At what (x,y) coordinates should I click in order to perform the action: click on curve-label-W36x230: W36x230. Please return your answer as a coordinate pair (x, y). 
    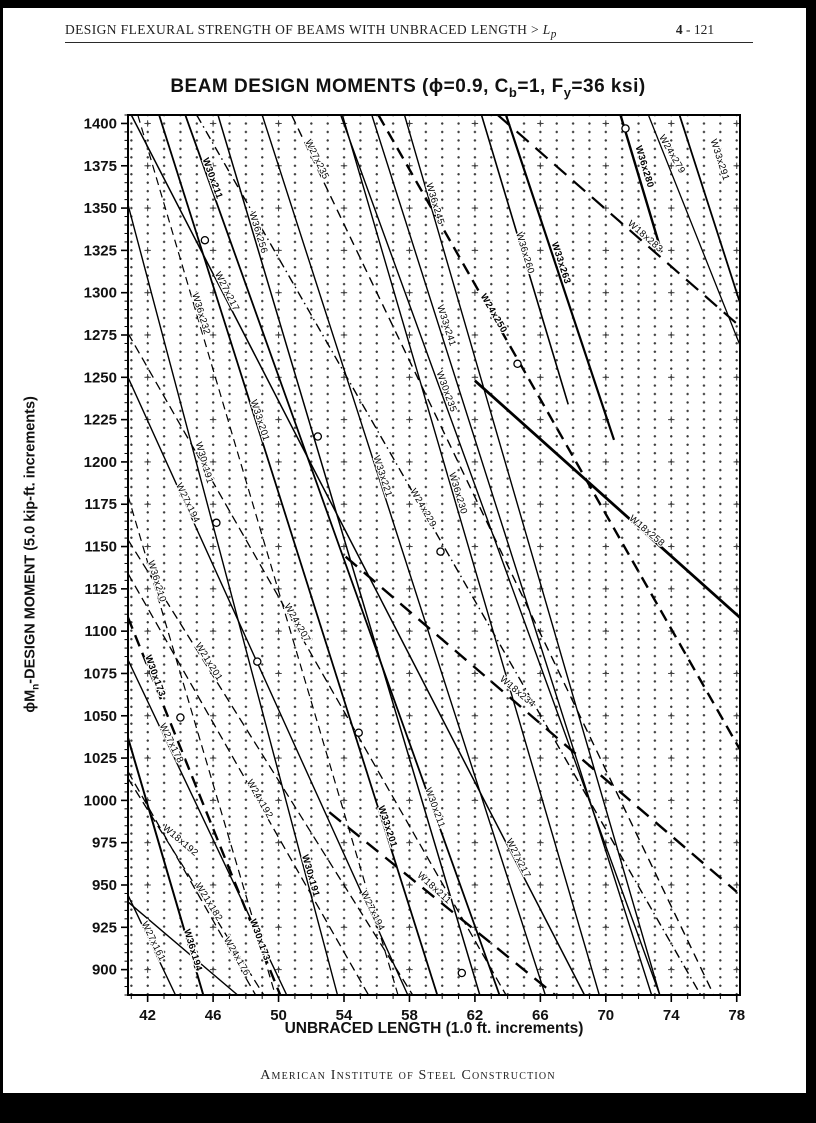
    Looking at the image, I should click on (457, 493).